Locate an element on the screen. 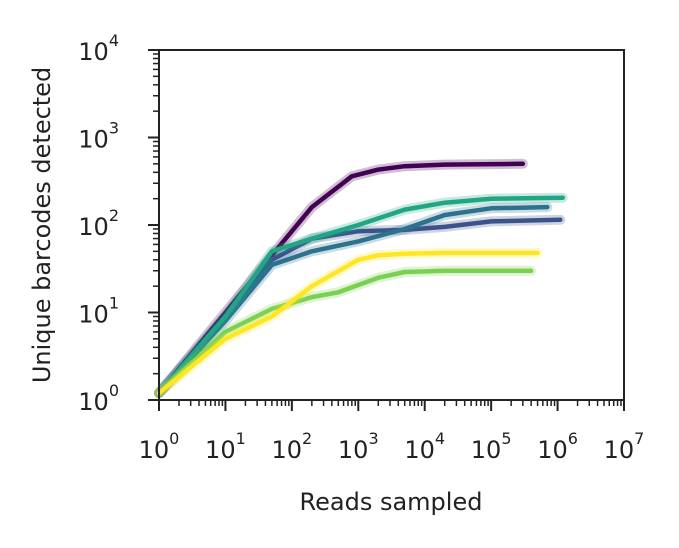 This screenshot has height=548, width=679. x-tick-label: 10² is located at coordinates (291, 446).